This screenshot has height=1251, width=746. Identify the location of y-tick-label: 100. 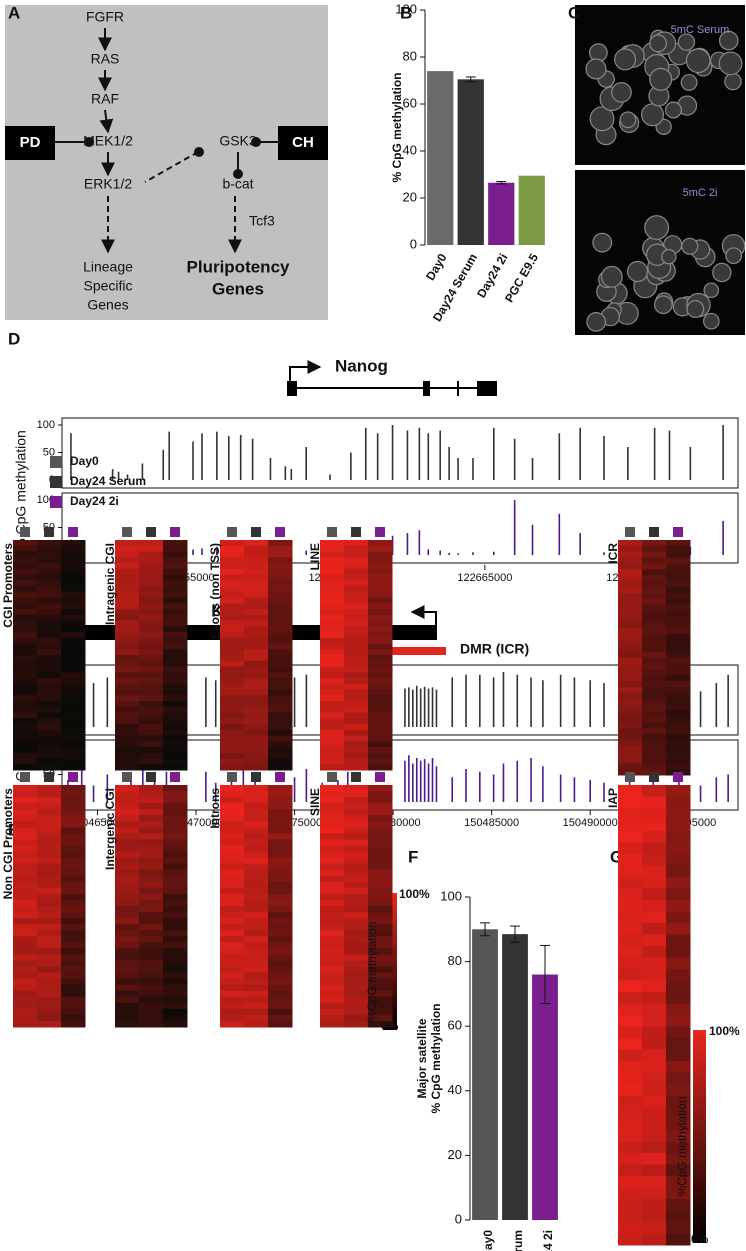
(46, 425).